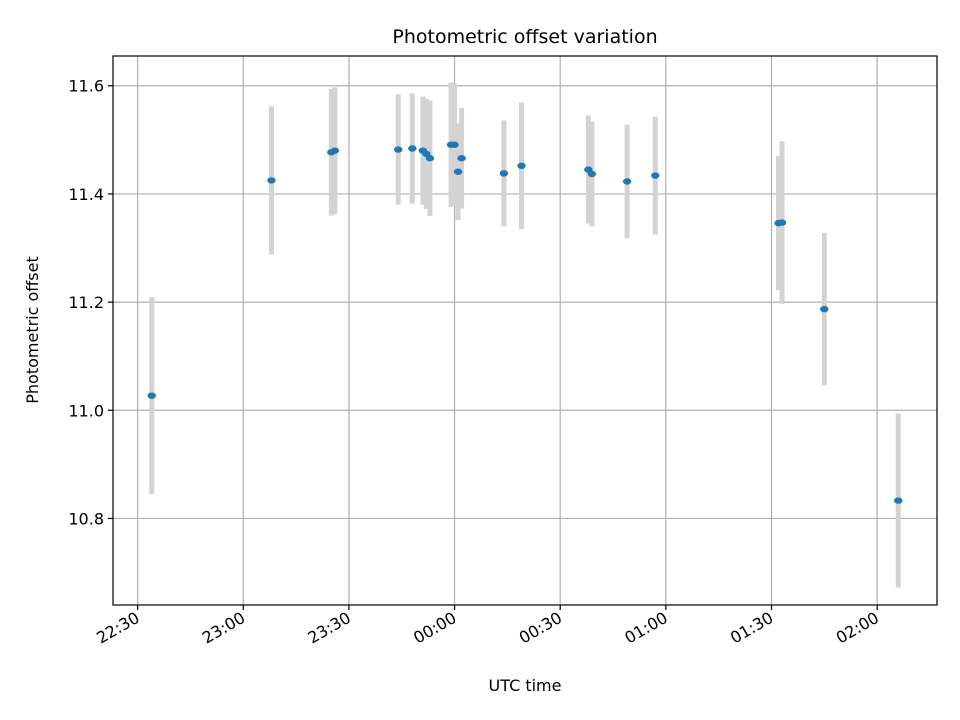 This screenshot has height=720, width=960. What do you see at coordinates (223, 628) in the screenshot?
I see `x-tick-label: 23:00` at bounding box center [223, 628].